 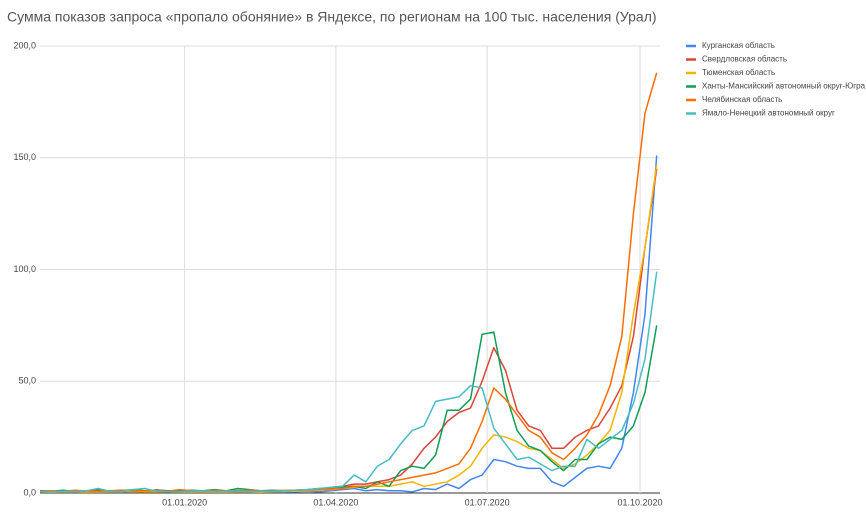 I want to click on legend-label: Свердловская область, so click(x=744, y=59).